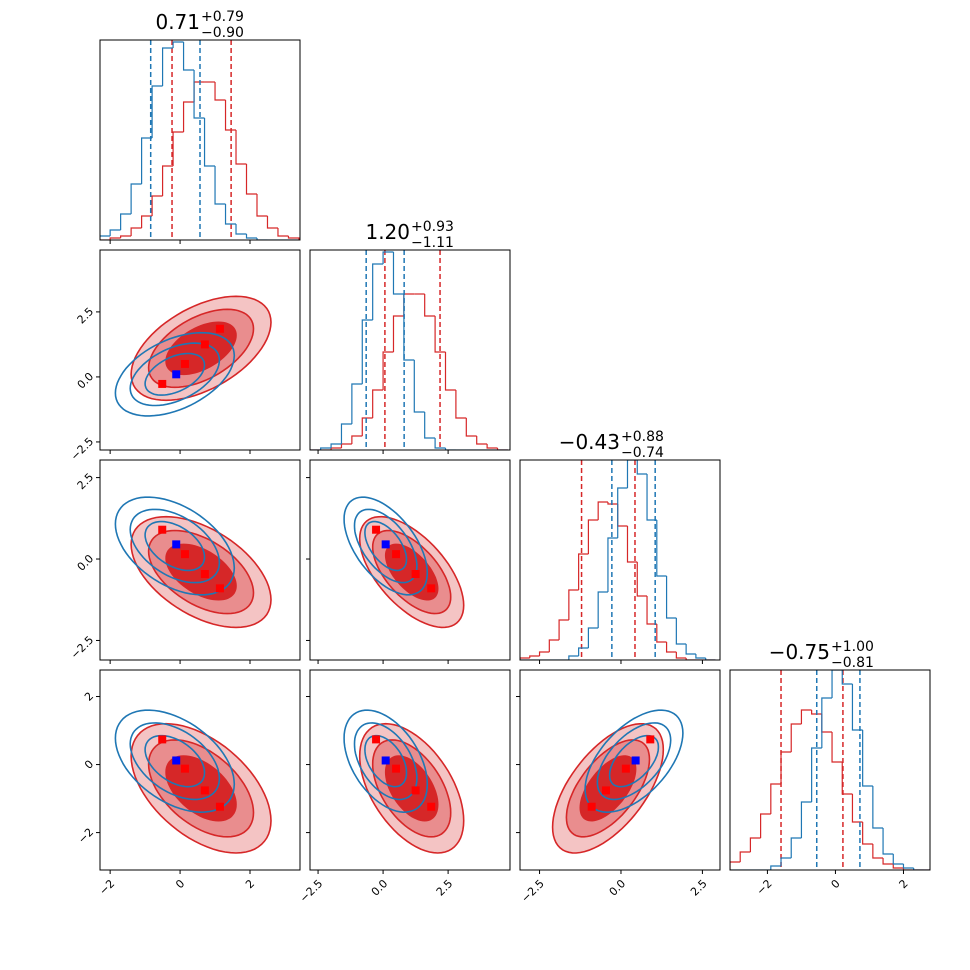 The height and width of the screenshot is (970, 970). I want to click on y-tick-label: 2.5, so click(86, 316).